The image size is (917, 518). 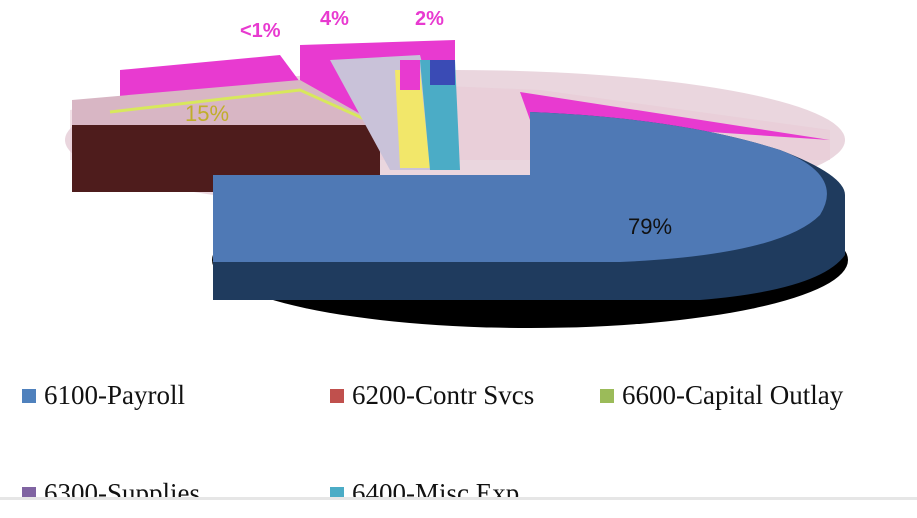 I want to click on bottom-overlay, so click(x=458, y=509).